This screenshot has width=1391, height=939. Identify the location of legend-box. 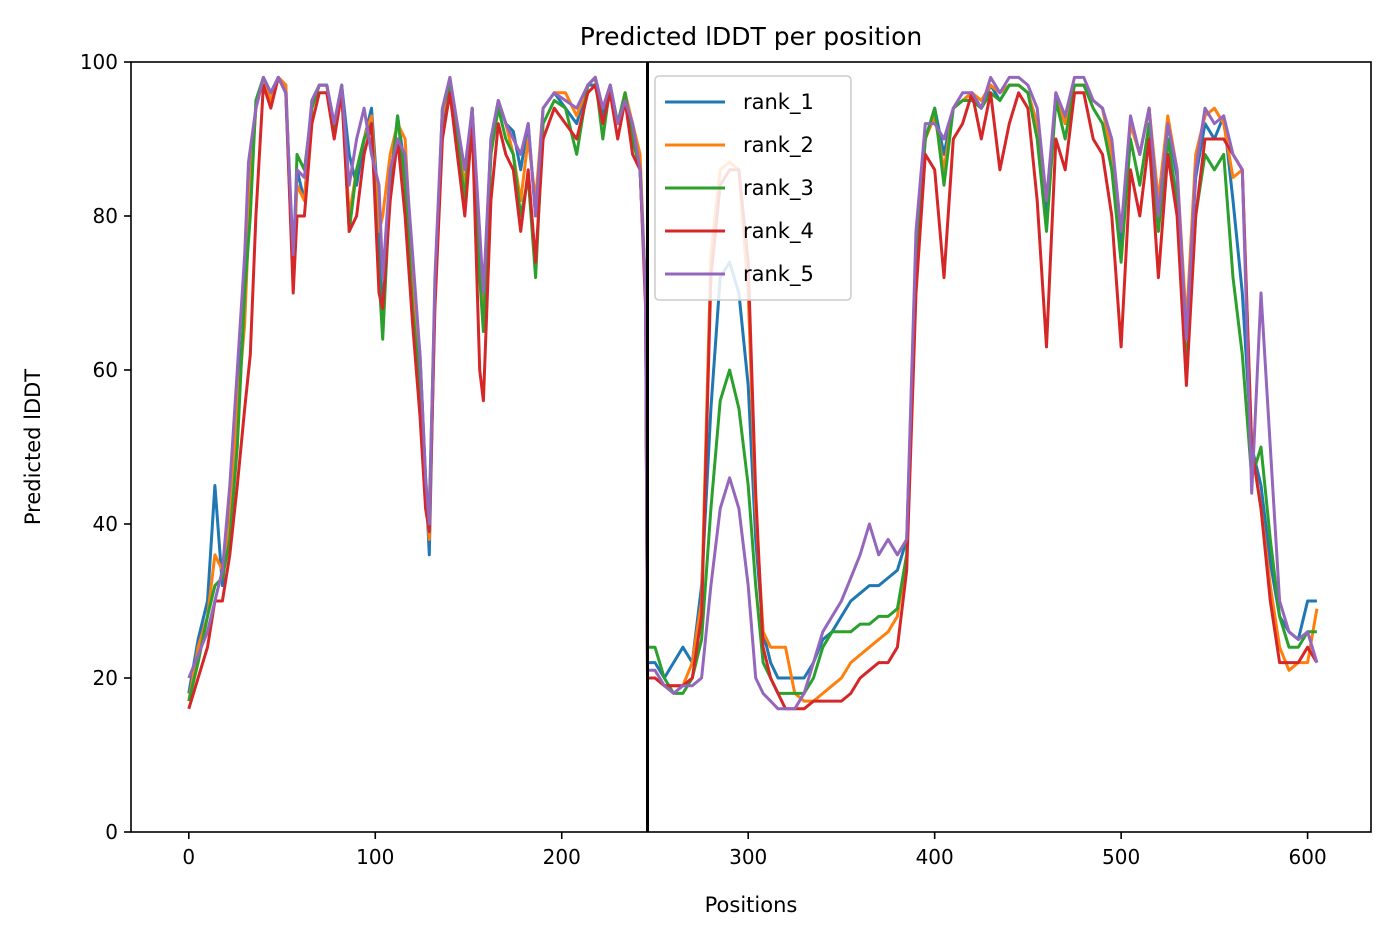
(753, 188).